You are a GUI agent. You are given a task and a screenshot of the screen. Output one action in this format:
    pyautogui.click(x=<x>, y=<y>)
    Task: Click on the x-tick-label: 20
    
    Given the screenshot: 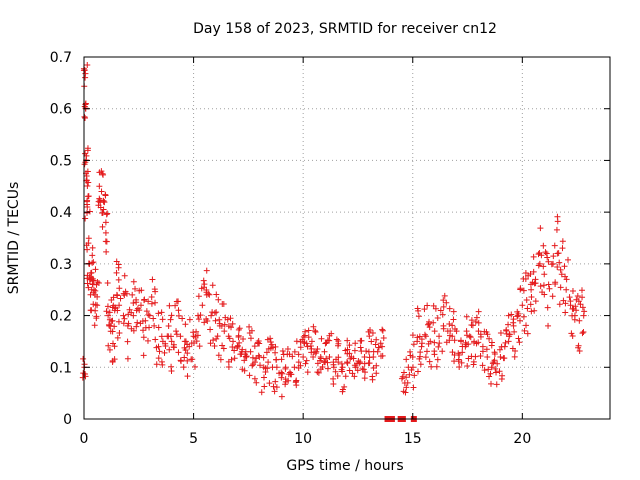 What is the action you would take?
    pyautogui.click(x=522, y=439)
    